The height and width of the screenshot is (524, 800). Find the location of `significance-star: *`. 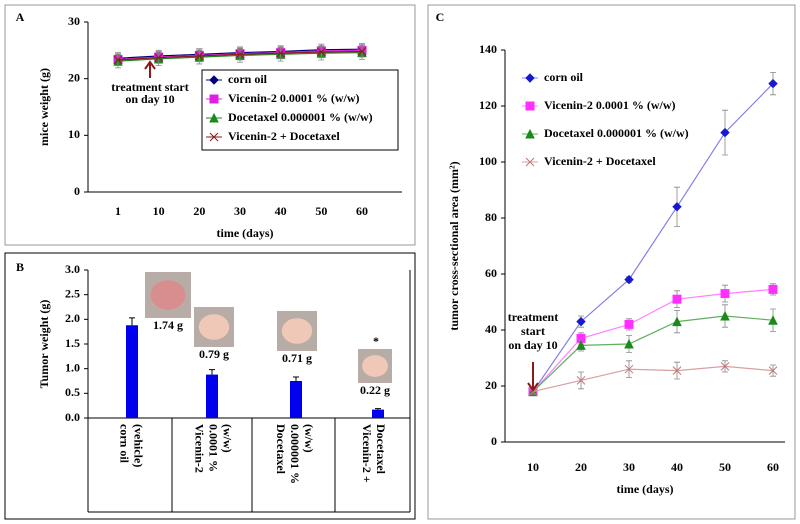

significance-star: * is located at coordinates (376, 341).